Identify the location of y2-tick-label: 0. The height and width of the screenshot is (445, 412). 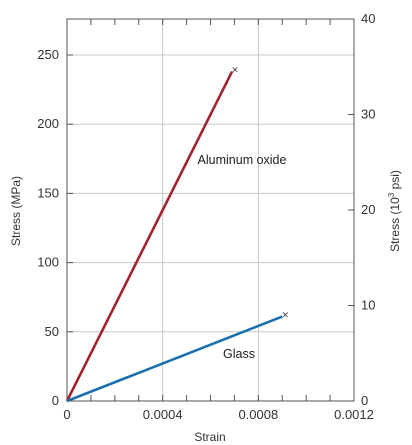
(364, 400).